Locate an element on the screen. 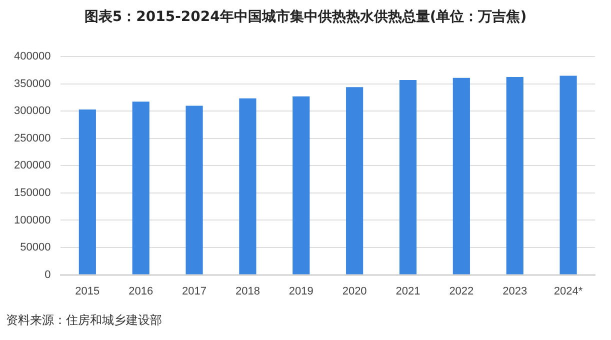  x-tick-label: 2017 is located at coordinates (194, 291).